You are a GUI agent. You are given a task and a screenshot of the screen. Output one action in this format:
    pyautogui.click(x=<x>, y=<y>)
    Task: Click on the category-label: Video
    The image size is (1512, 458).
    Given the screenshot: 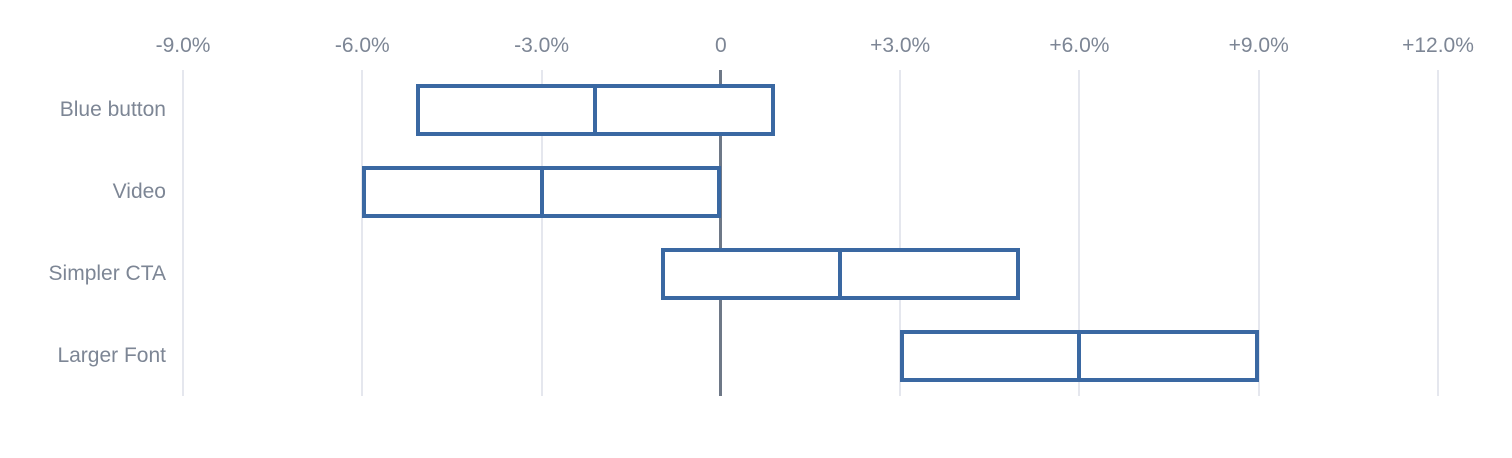 What is the action you would take?
    pyautogui.click(x=139, y=191)
    